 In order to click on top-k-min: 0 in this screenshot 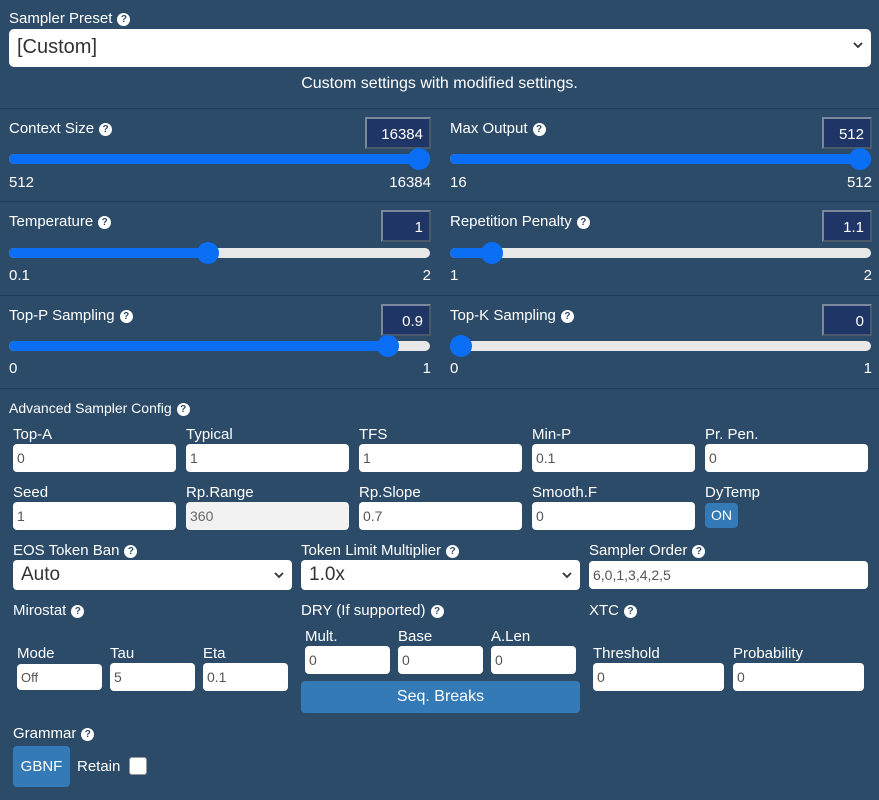, I will do `click(454, 368)`.